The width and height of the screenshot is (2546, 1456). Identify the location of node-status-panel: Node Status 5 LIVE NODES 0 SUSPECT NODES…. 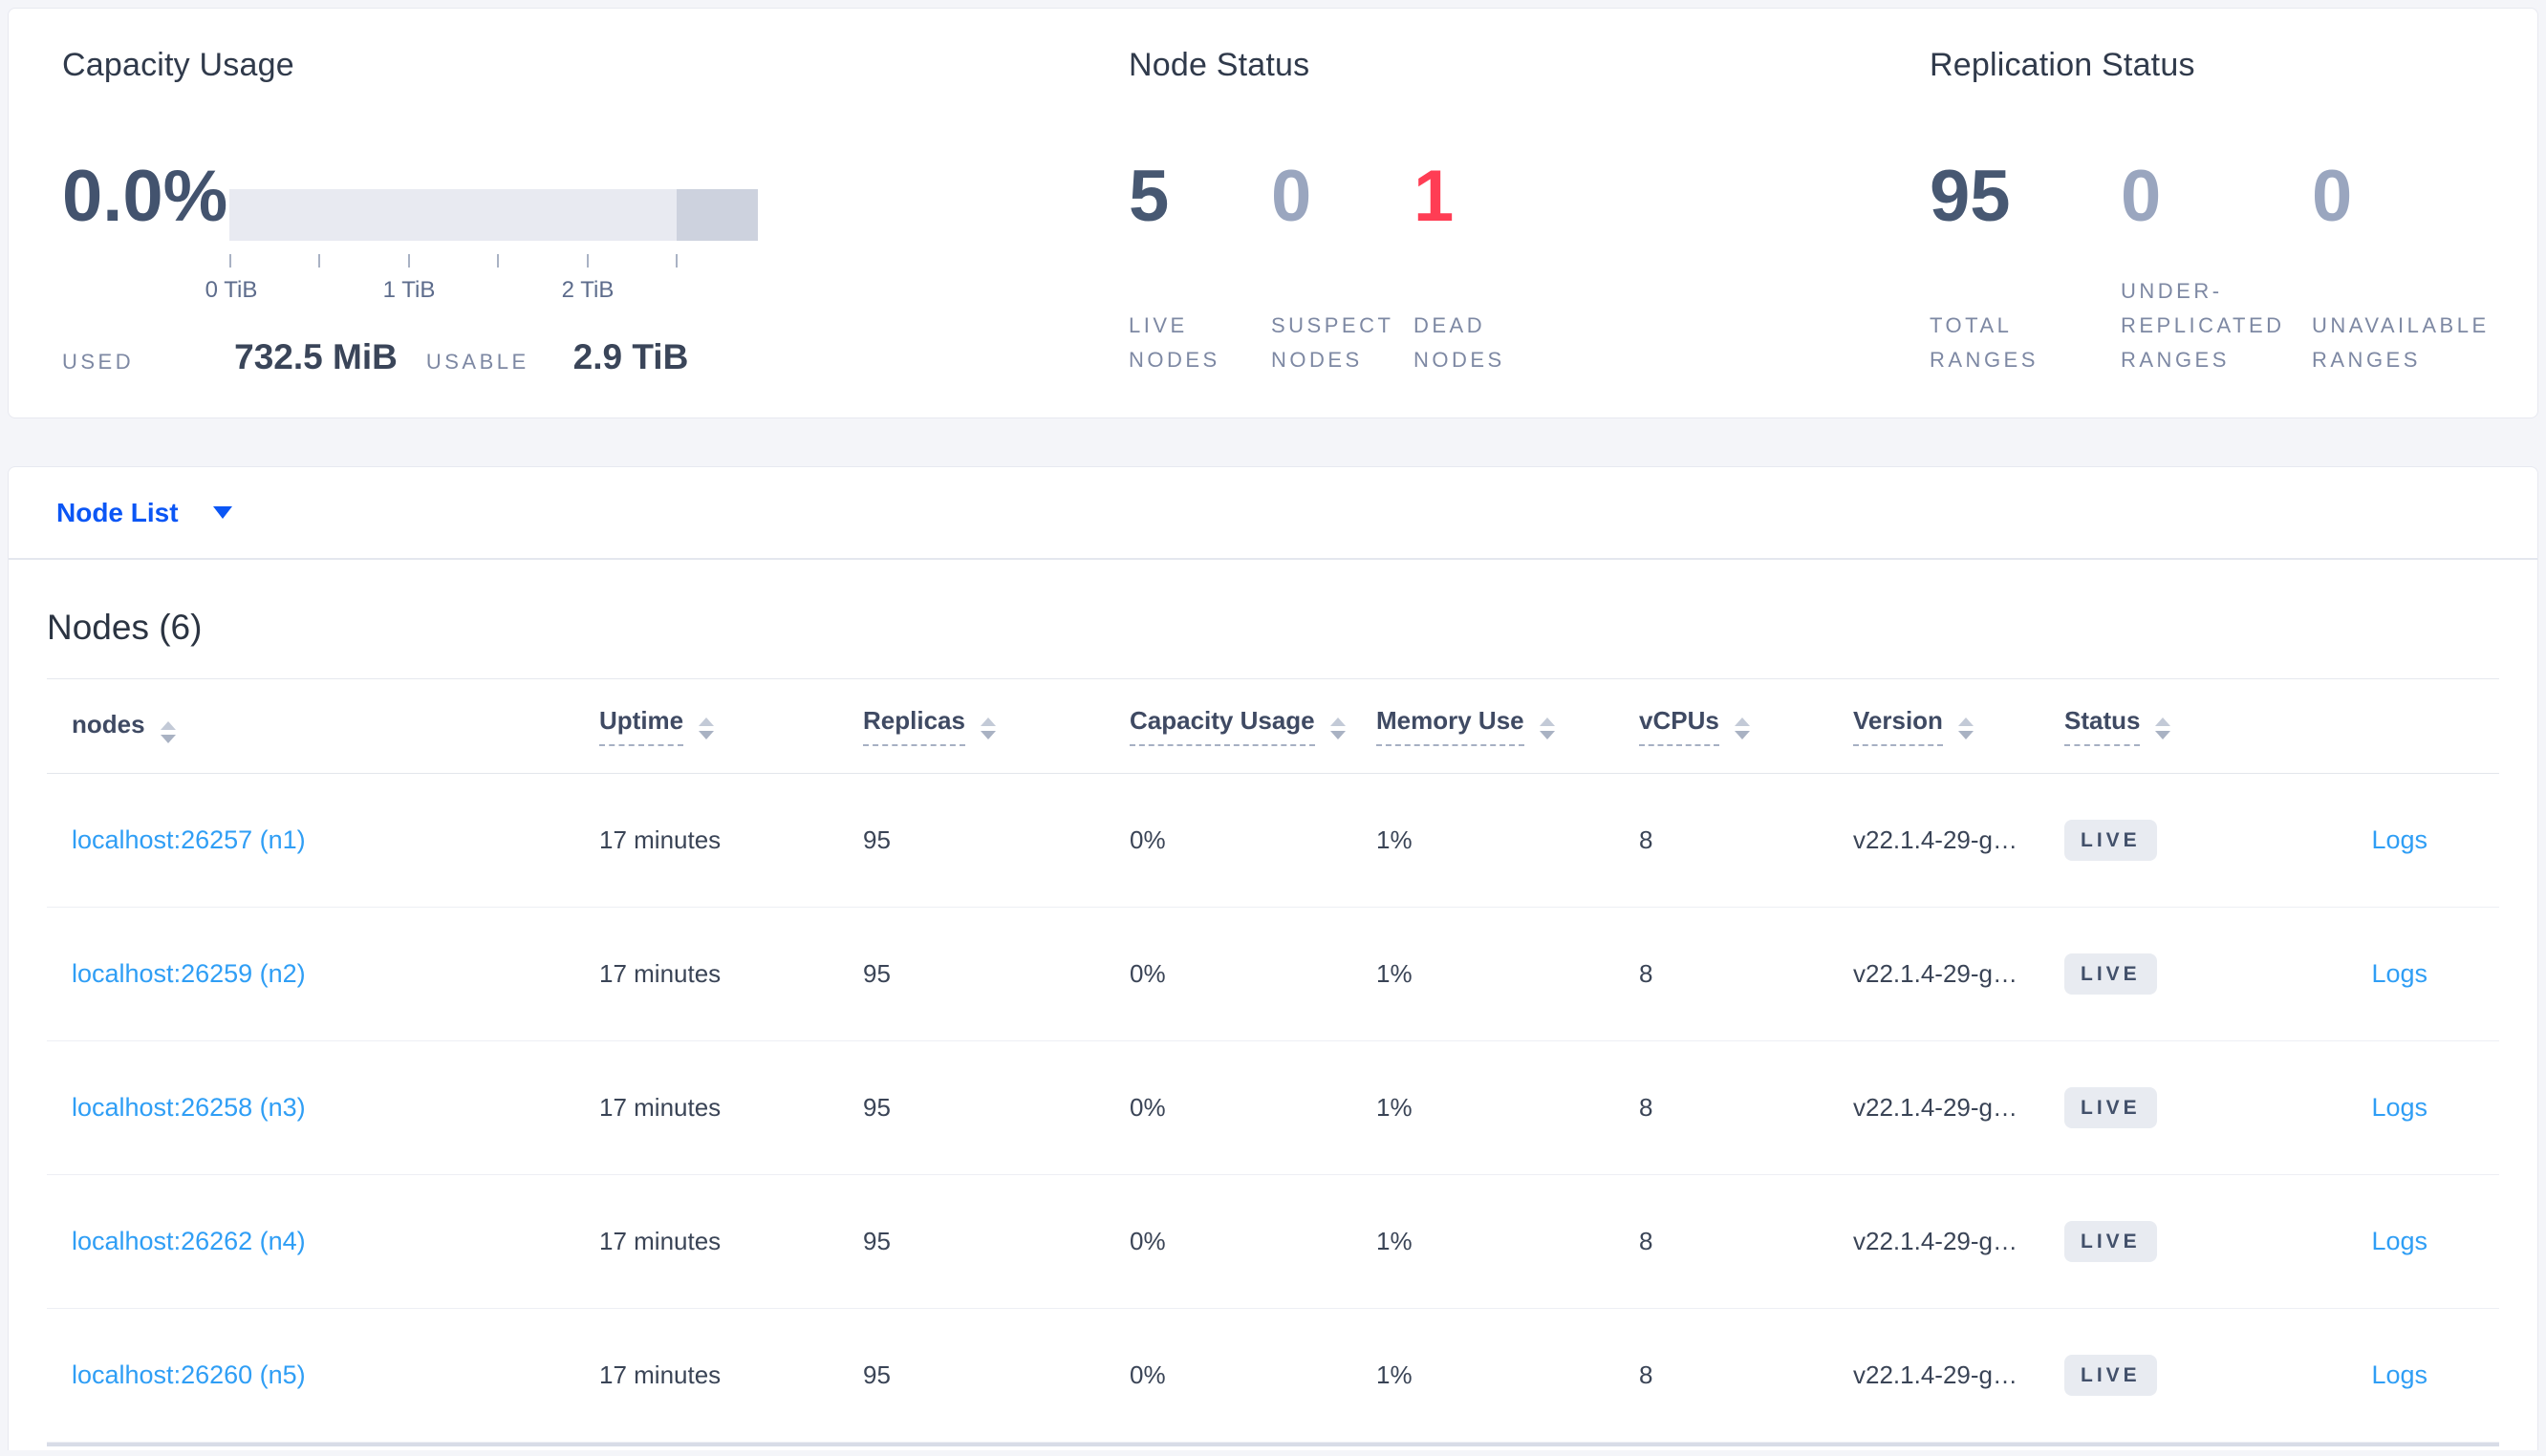
(1415, 214).